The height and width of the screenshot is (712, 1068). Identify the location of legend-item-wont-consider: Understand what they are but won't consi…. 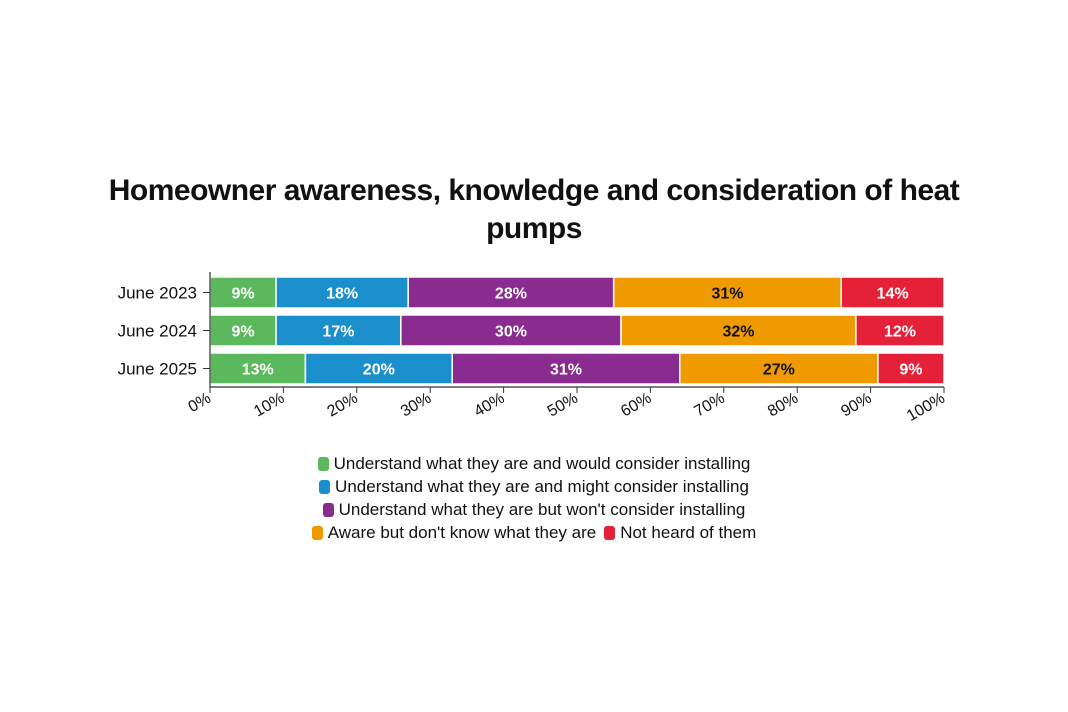
(534, 509).